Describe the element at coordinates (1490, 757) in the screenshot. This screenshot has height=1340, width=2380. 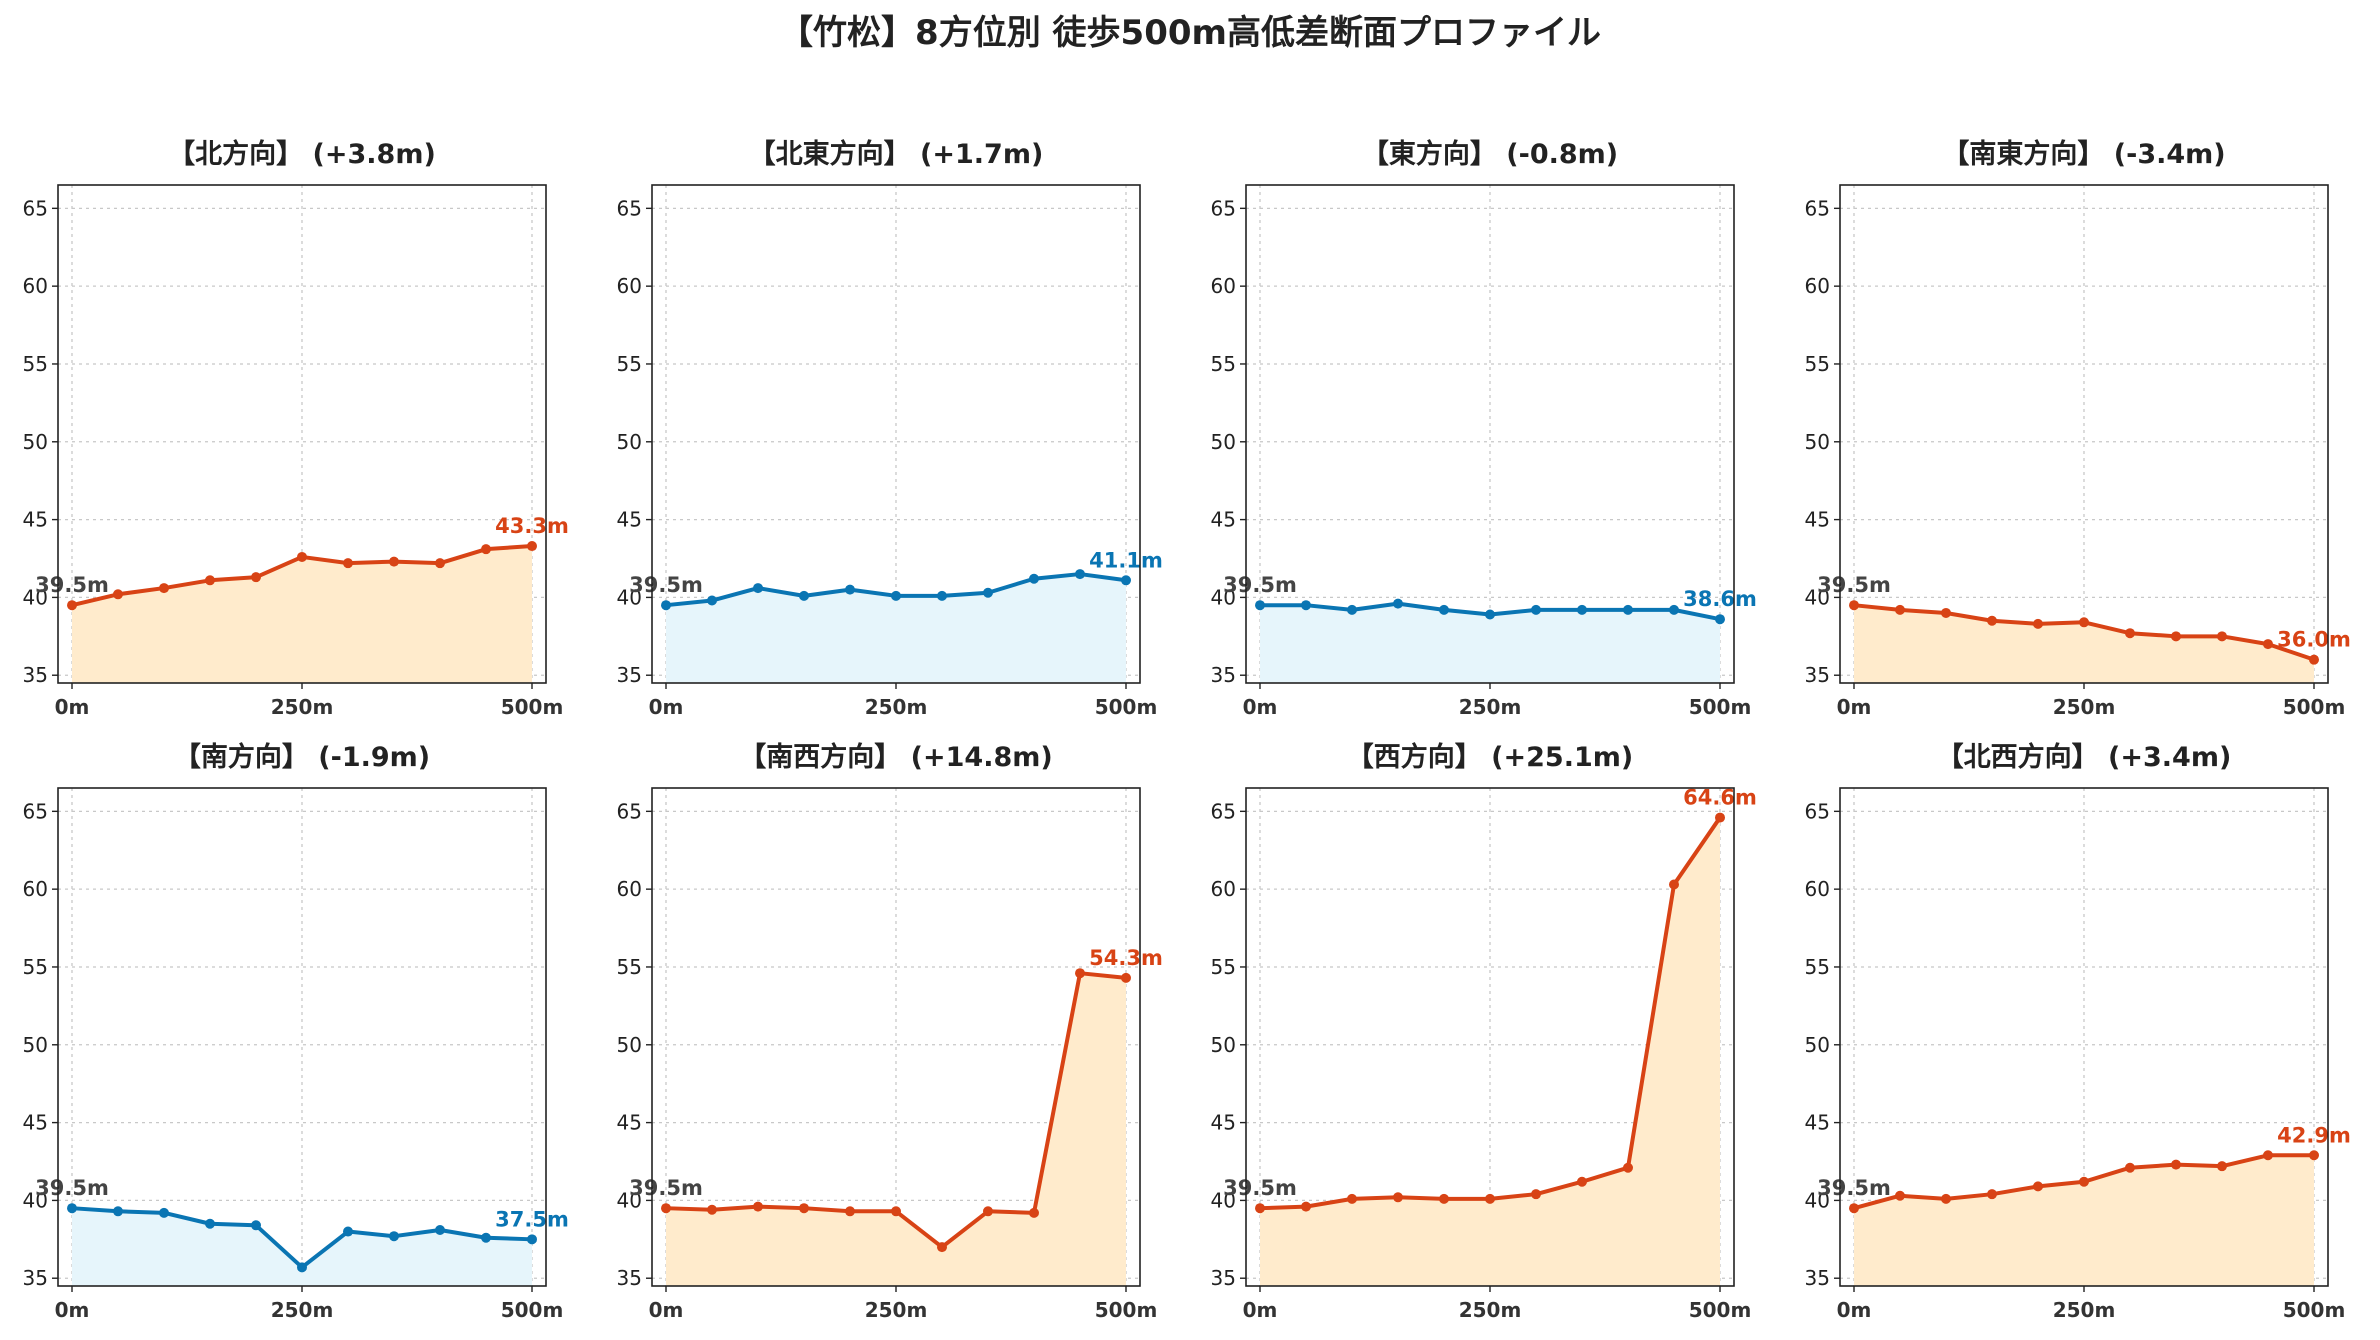
I see `panel-title: 【西方向】 (+25.1m)` at that location.